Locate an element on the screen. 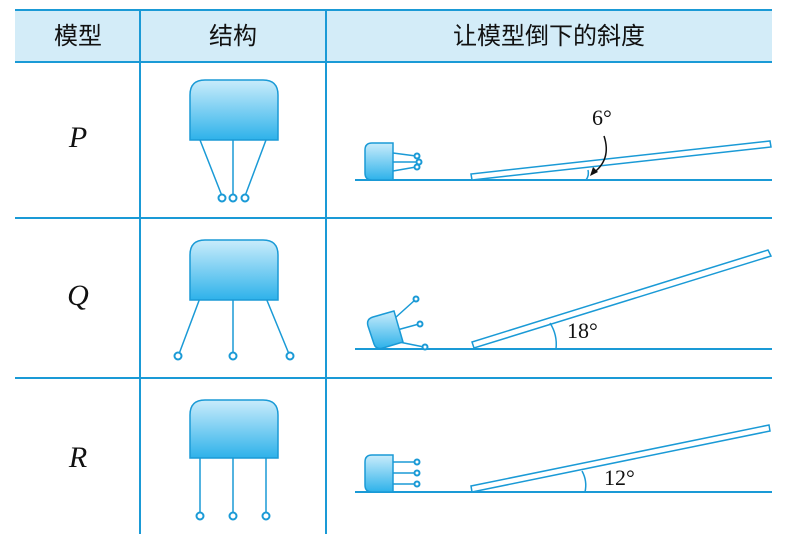  slope-p is located at coordinates (563, 158).